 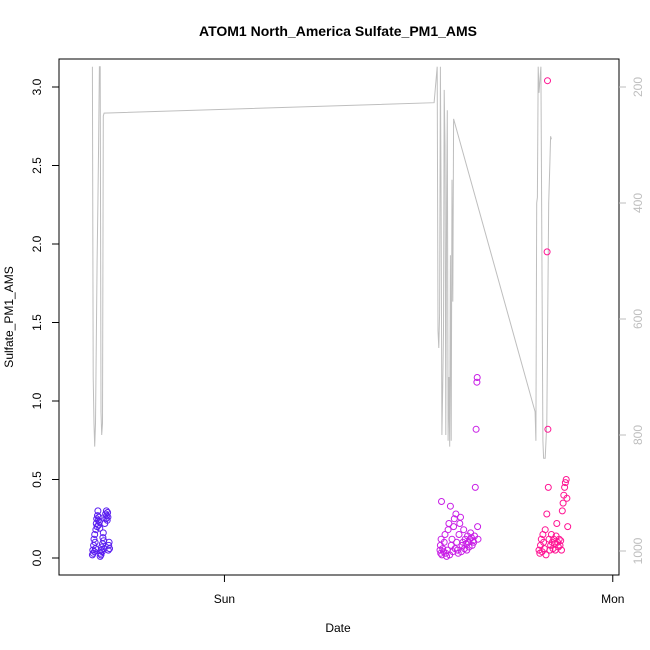 I want to click on y2-tick-label: 200, so click(x=638, y=87).